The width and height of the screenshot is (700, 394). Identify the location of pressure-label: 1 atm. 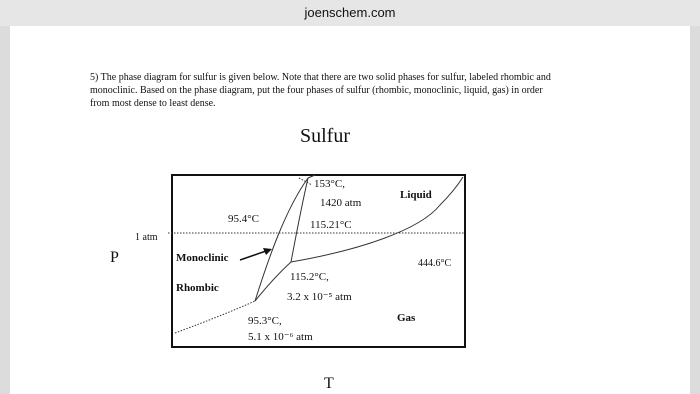
(146, 237).